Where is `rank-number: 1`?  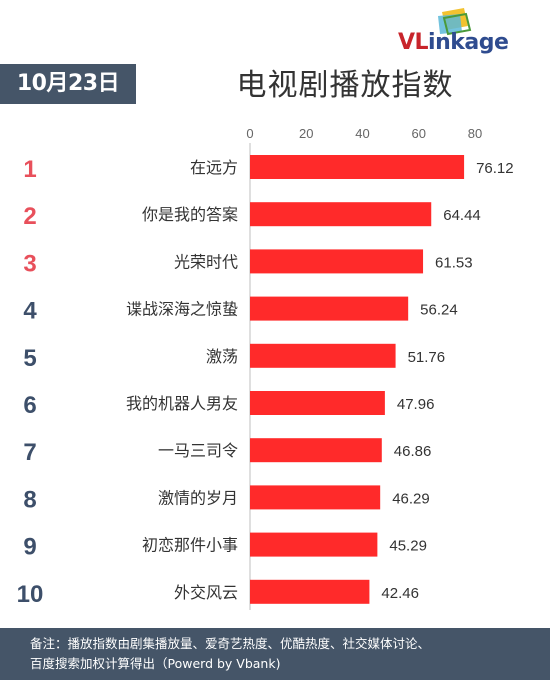 rank-number: 1 is located at coordinates (29, 169).